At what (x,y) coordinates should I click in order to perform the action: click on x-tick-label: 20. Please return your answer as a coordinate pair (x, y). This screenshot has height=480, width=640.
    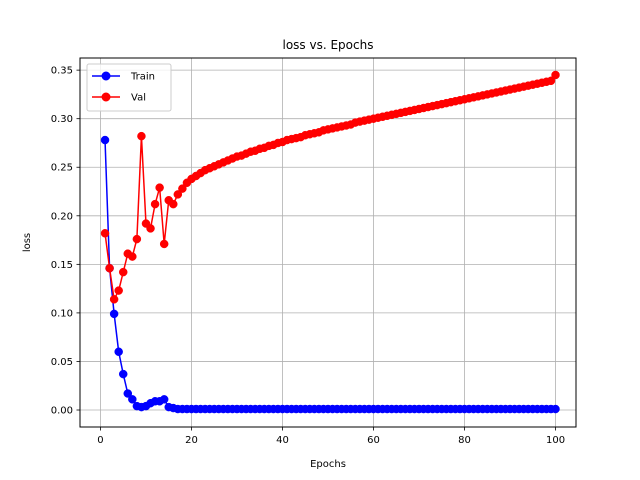
    Looking at the image, I should click on (191, 440).